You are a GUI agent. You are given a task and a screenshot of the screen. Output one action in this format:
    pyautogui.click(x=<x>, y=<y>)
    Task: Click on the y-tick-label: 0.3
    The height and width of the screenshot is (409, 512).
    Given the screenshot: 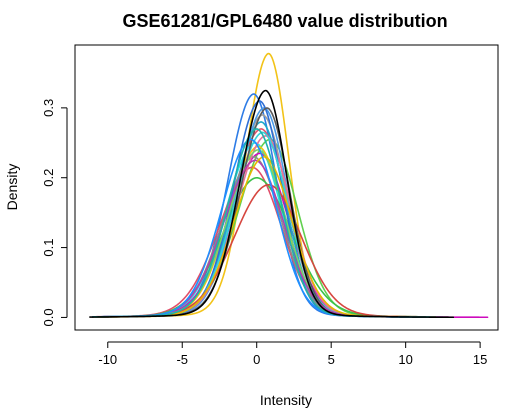 What is the action you would take?
    pyautogui.click(x=48, y=108)
    